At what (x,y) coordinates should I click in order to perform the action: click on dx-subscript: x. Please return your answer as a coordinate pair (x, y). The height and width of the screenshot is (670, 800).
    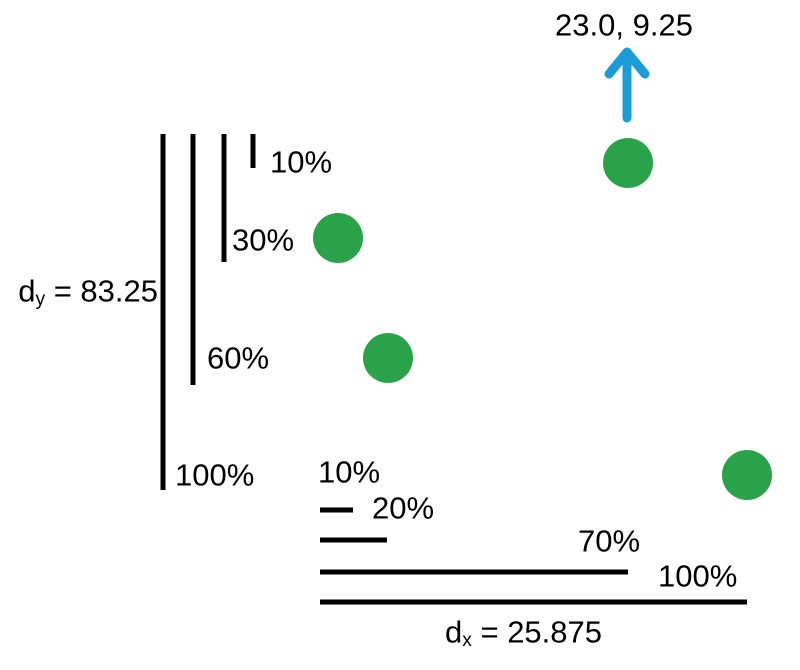
    Looking at the image, I should click on (467, 640).